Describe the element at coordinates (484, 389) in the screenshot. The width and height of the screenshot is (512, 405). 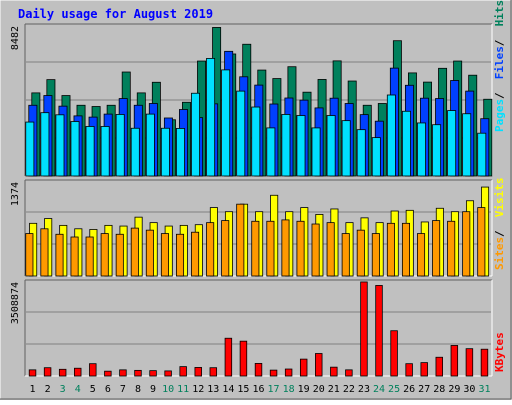
I see `x-tick-label: 31` at that location.